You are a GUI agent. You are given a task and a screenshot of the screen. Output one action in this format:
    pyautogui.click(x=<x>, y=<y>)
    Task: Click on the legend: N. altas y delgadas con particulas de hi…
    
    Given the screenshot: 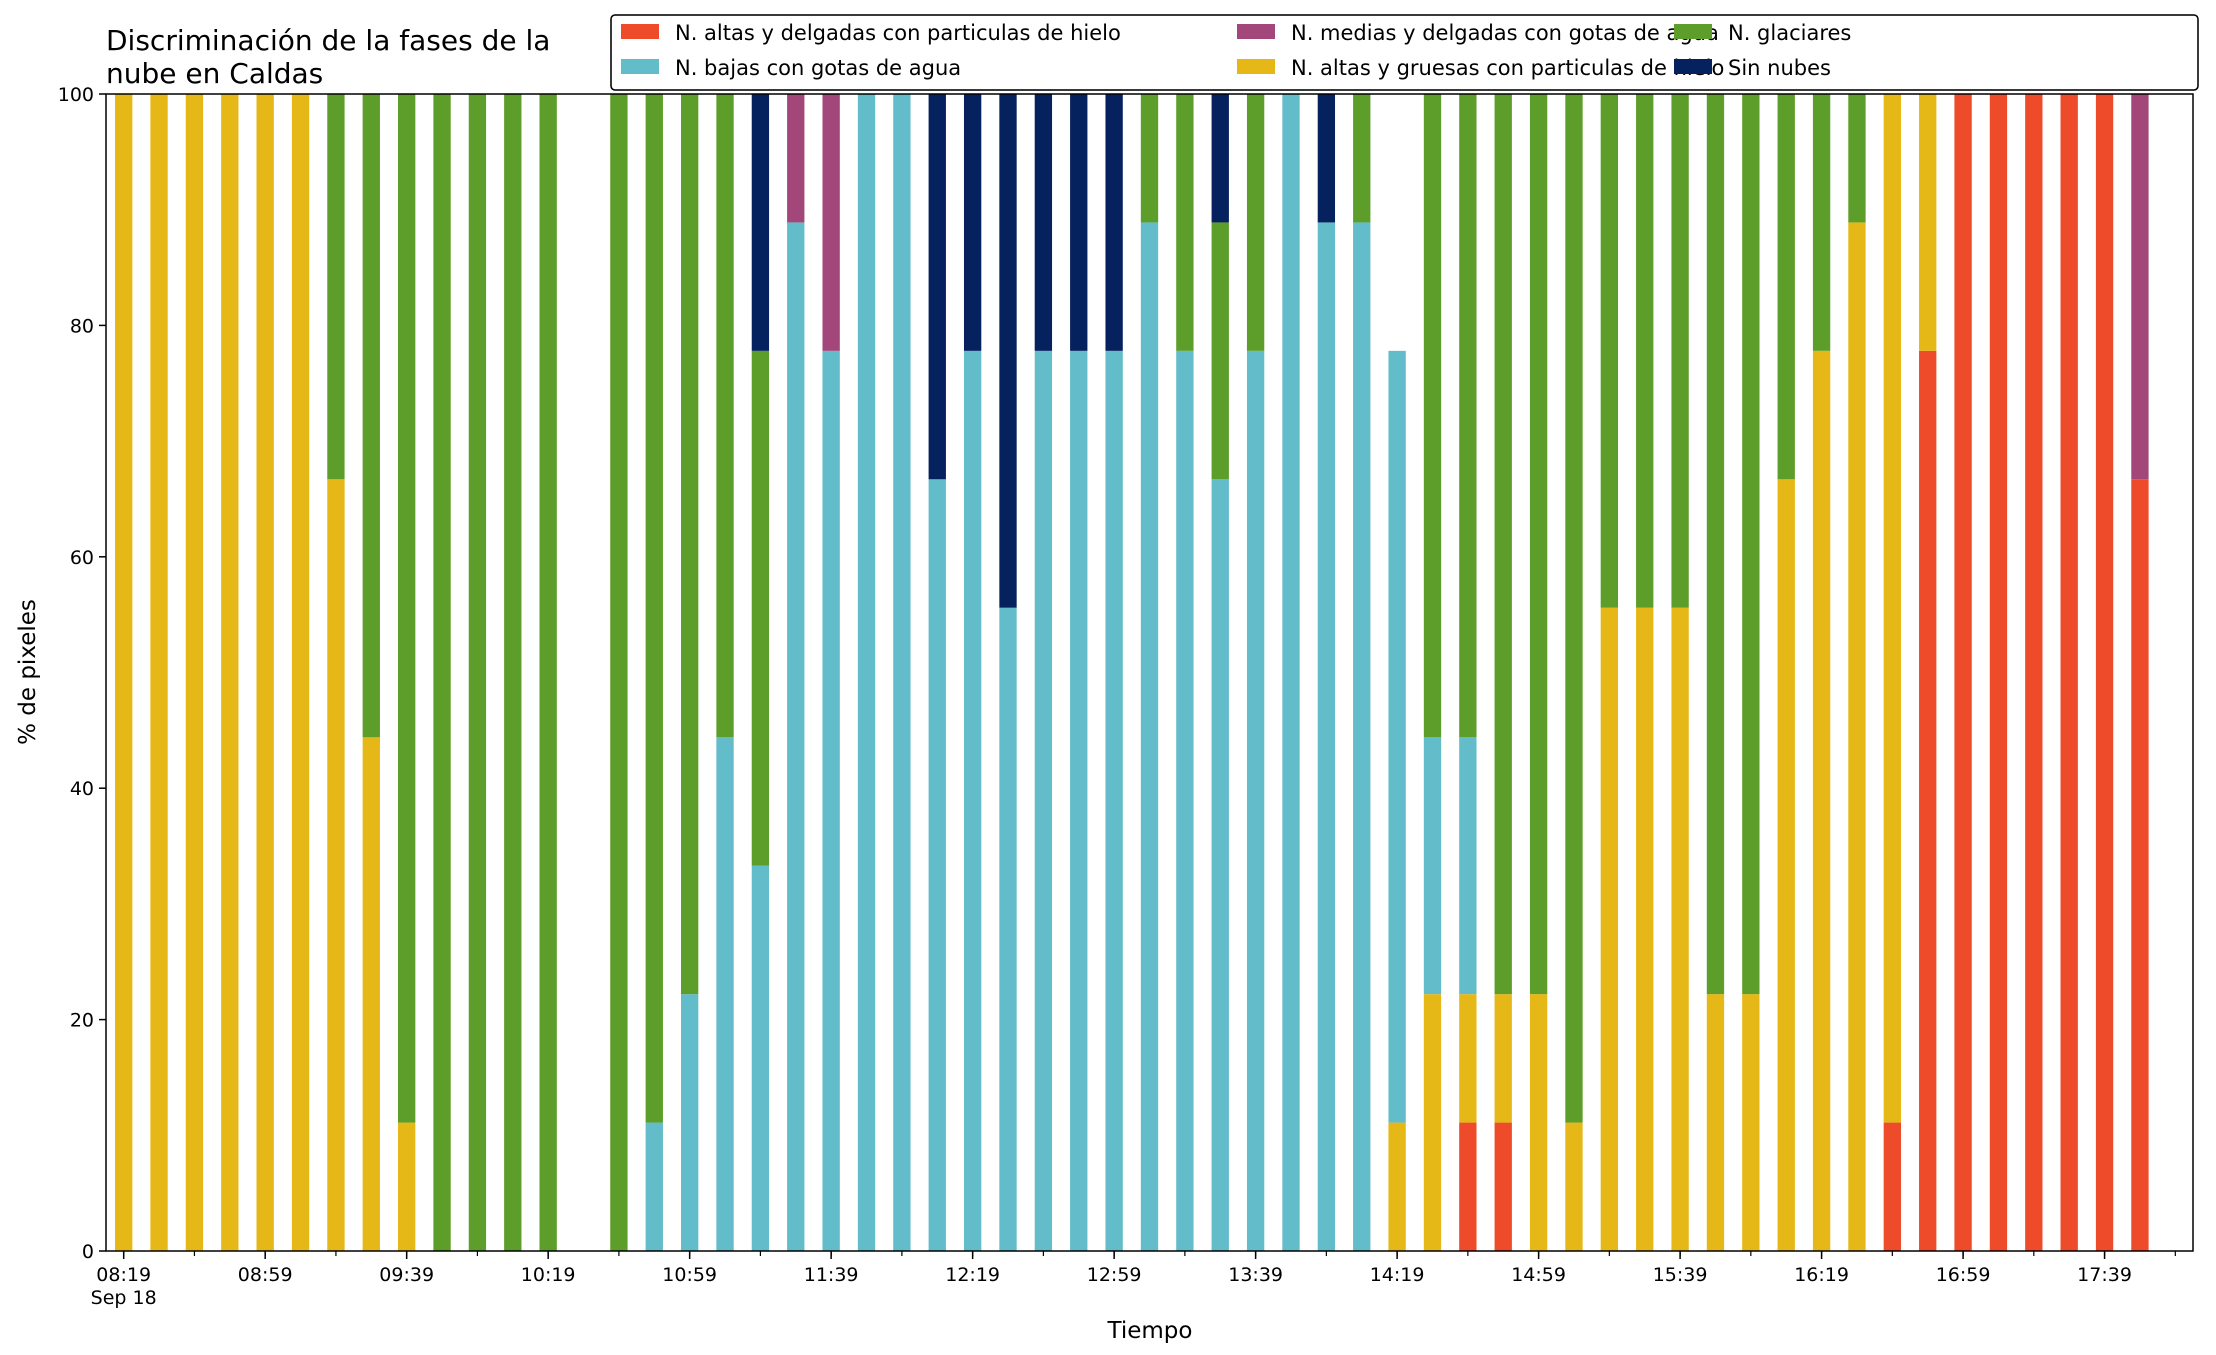 What is the action you would take?
    pyautogui.click(x=1404, y=52)
    